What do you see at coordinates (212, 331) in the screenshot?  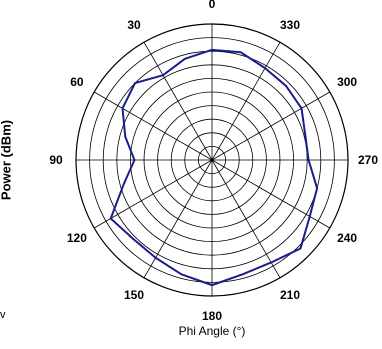 I see `x-axis-label: Phi Angle (°)` at bounding box center [212, 331].